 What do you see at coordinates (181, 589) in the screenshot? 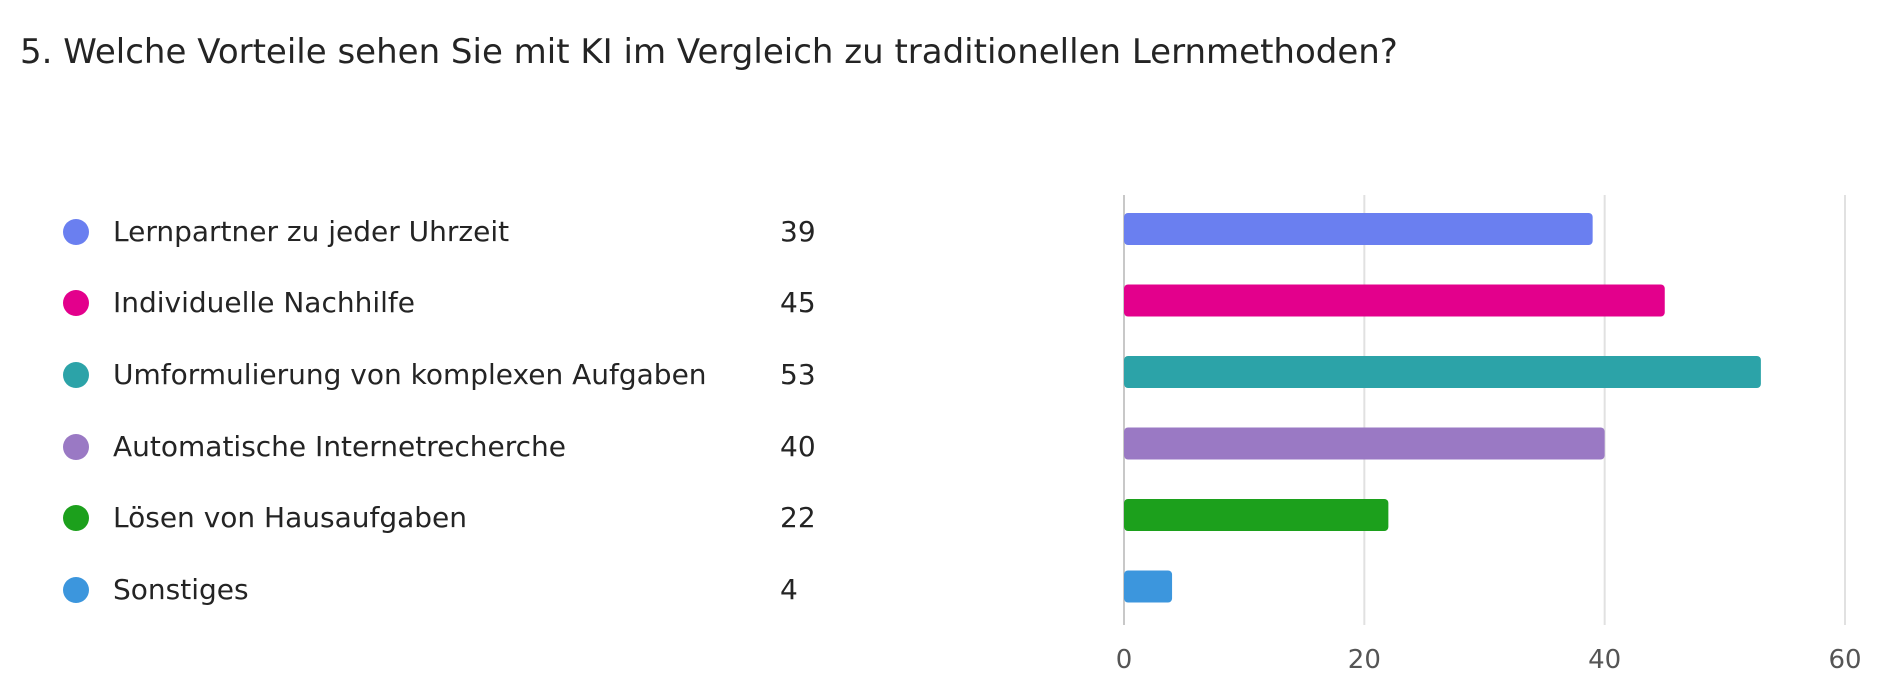
I see `legend-label: Sonstiges` at bounding box center [181, 589].